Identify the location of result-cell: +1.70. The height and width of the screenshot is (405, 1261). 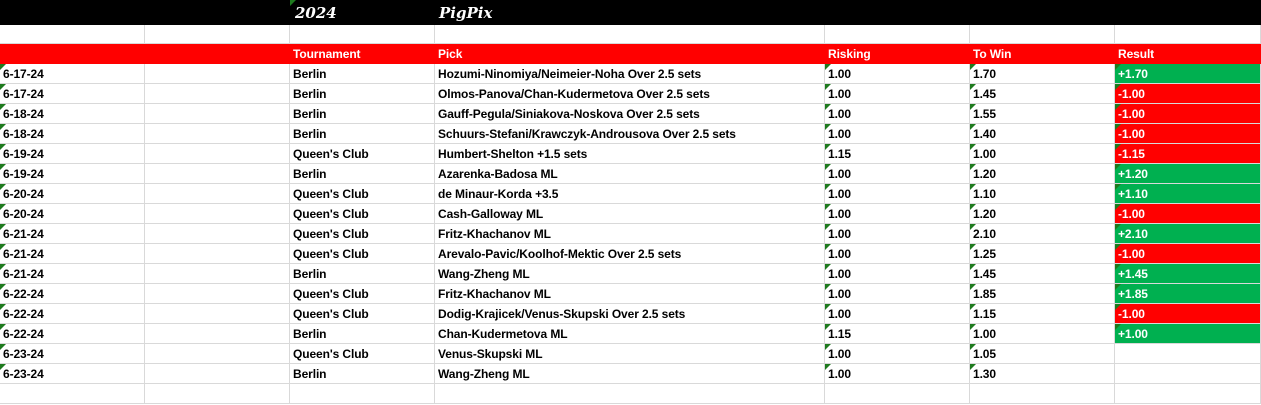
(1188, 74).